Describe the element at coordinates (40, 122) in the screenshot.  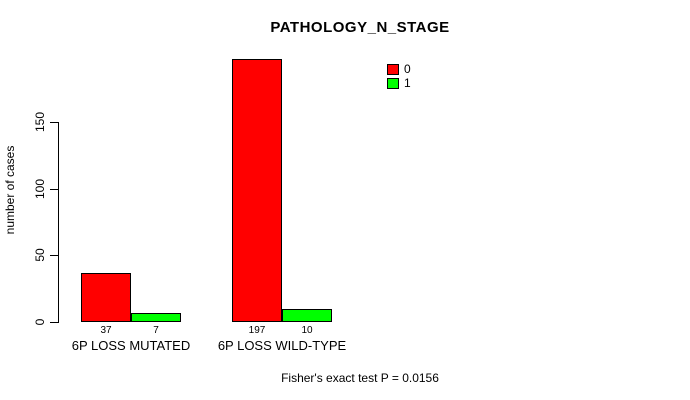
I see `y-tick-label: 150` at that location.